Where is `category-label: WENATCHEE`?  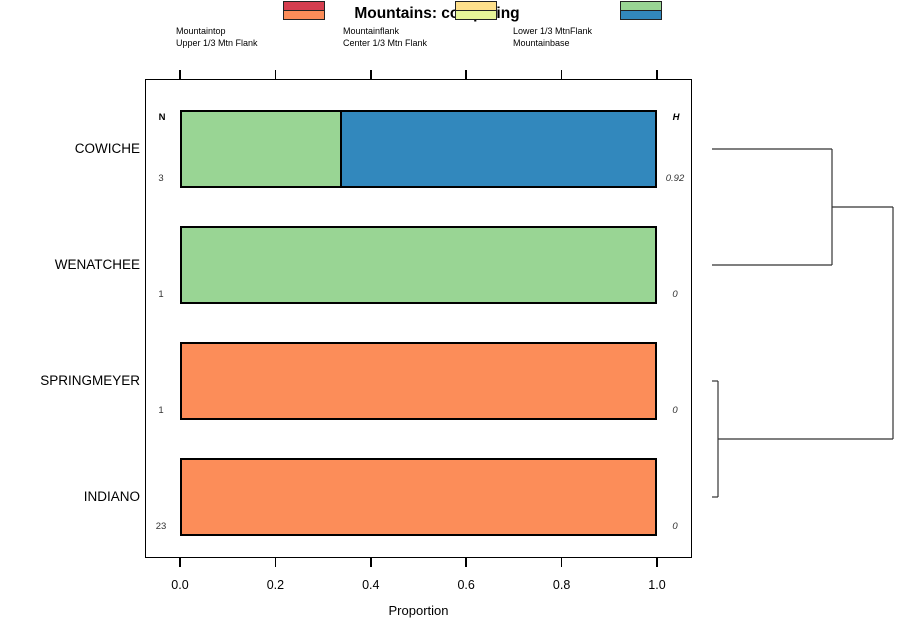 category-label: WENATCHEE is located at coordinates (97, 264).